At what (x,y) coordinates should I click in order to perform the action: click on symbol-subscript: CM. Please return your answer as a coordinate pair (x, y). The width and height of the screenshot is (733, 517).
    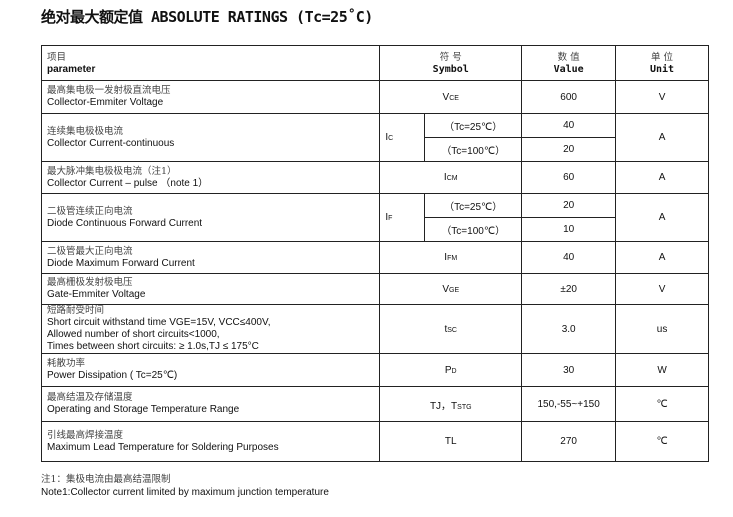
    Looking at the image, I should click on (452, 178).